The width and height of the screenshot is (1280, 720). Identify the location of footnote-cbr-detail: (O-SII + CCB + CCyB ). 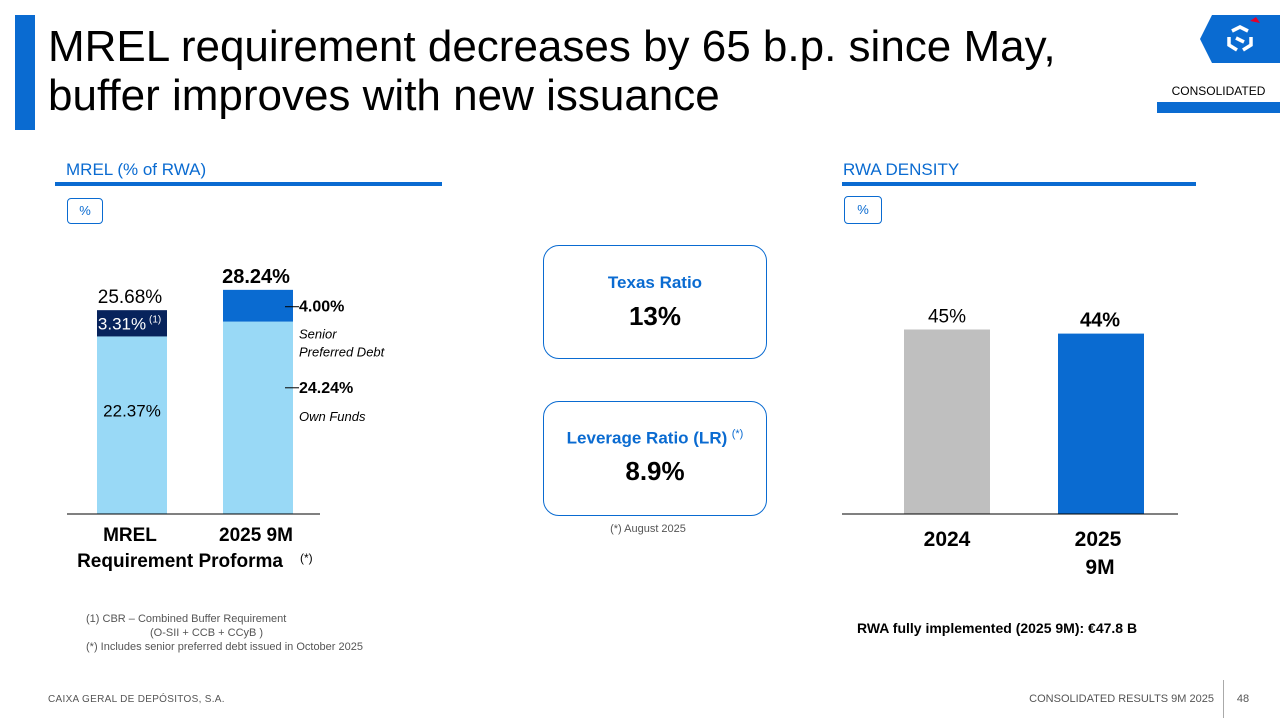
(207, 633).